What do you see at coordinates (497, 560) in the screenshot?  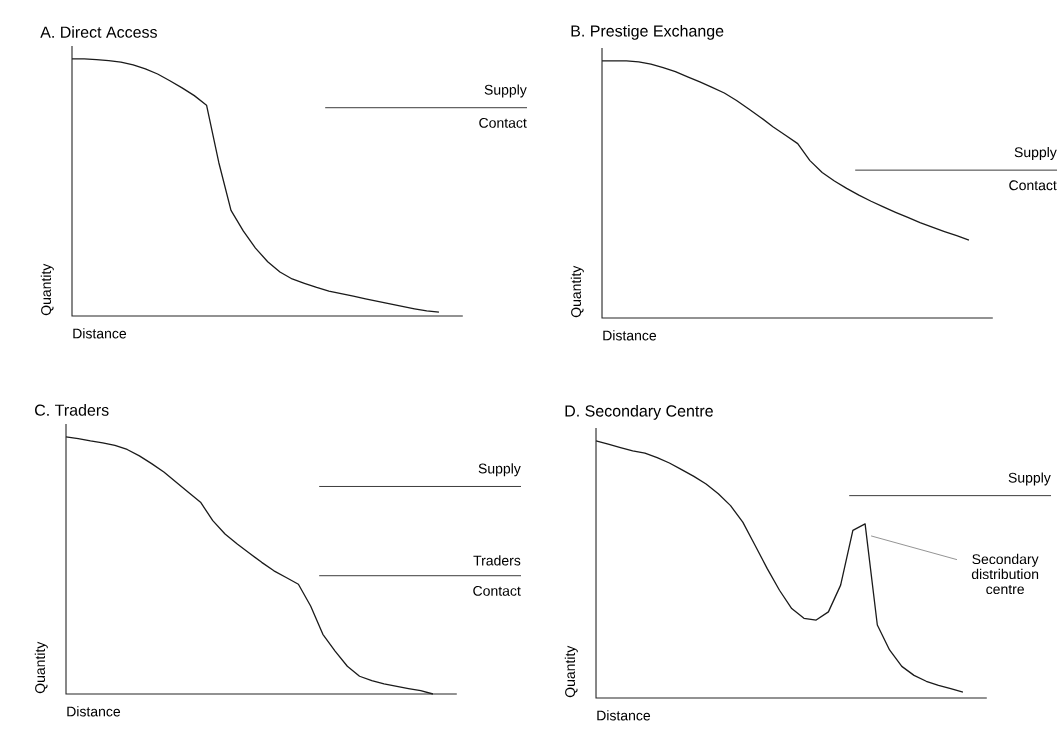 I see `ref-line-label: Traders` at bounding box center [497, 560].